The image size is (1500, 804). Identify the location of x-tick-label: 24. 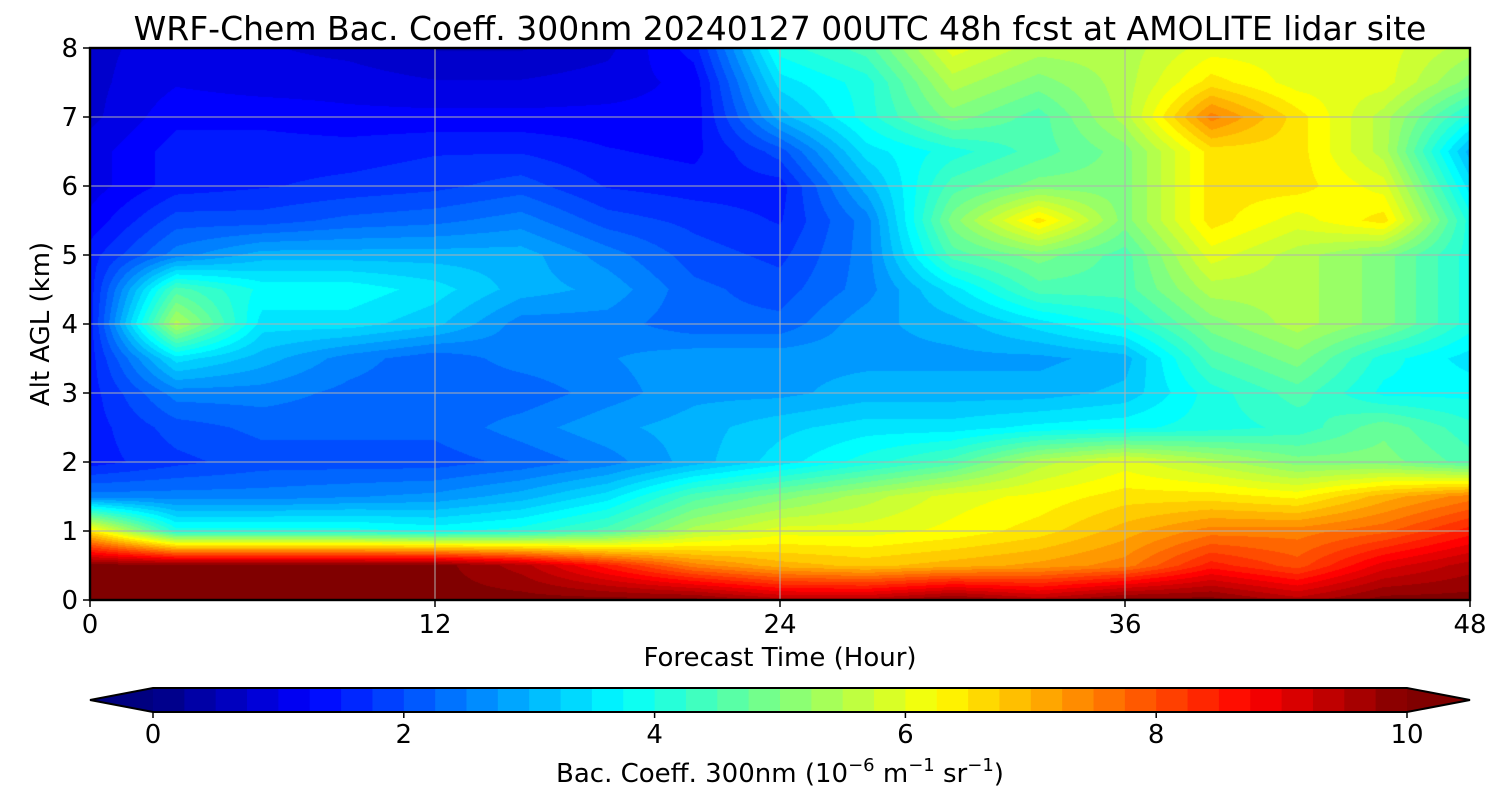
(779, 625).